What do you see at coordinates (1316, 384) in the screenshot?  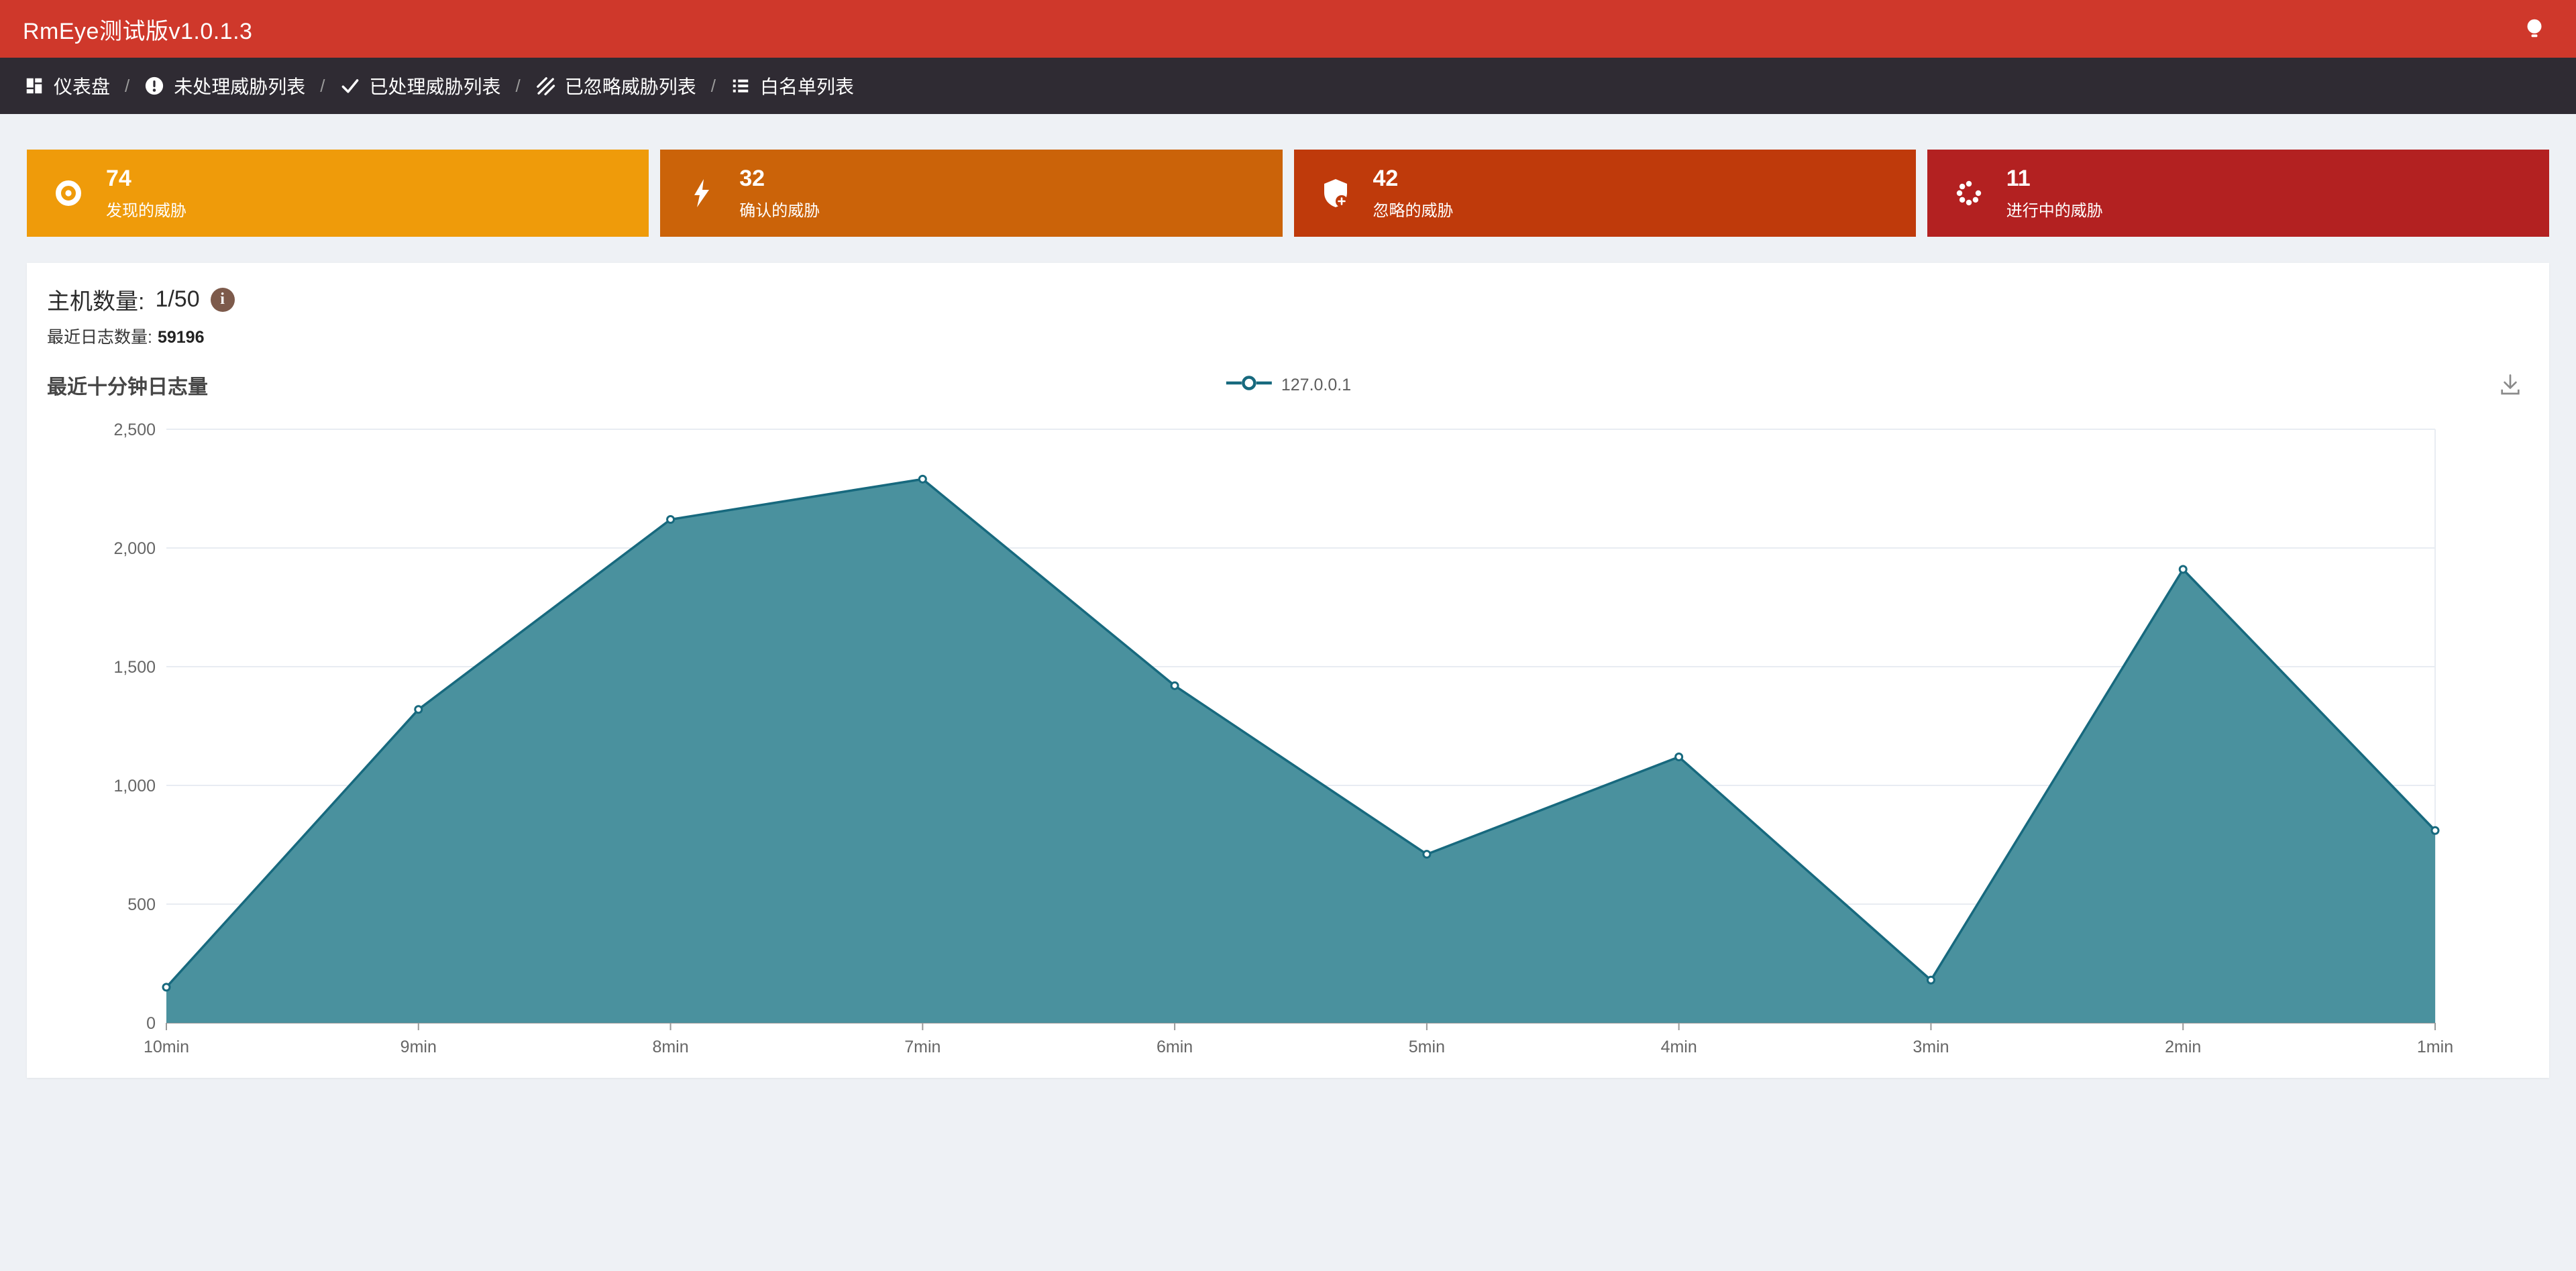 I see `legend-label: 127.0.0.1` at bounding box center [1316, 384].